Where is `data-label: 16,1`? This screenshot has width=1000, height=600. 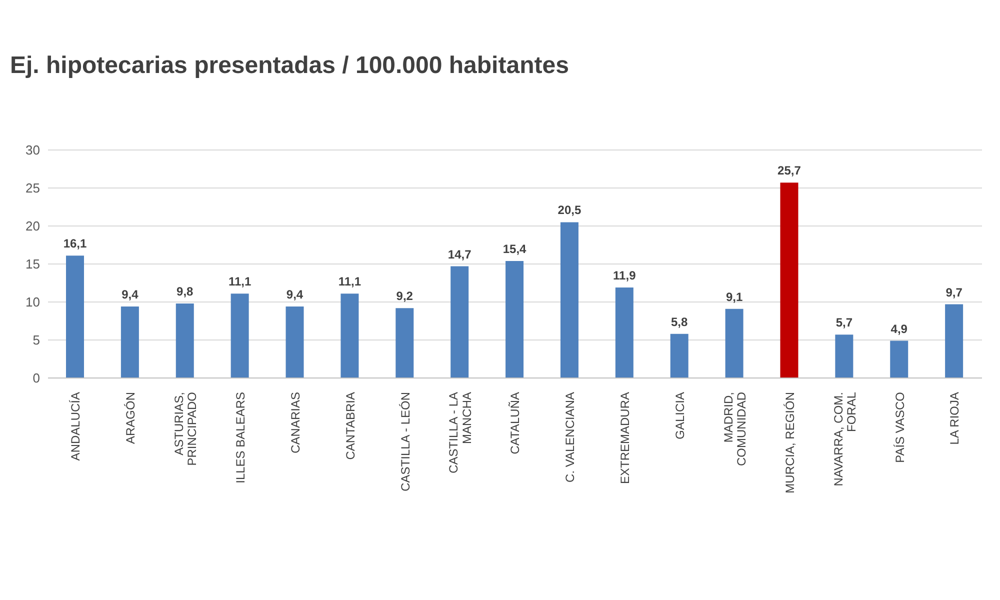 data-label: 16,1 is located at coordinates (75, 243).